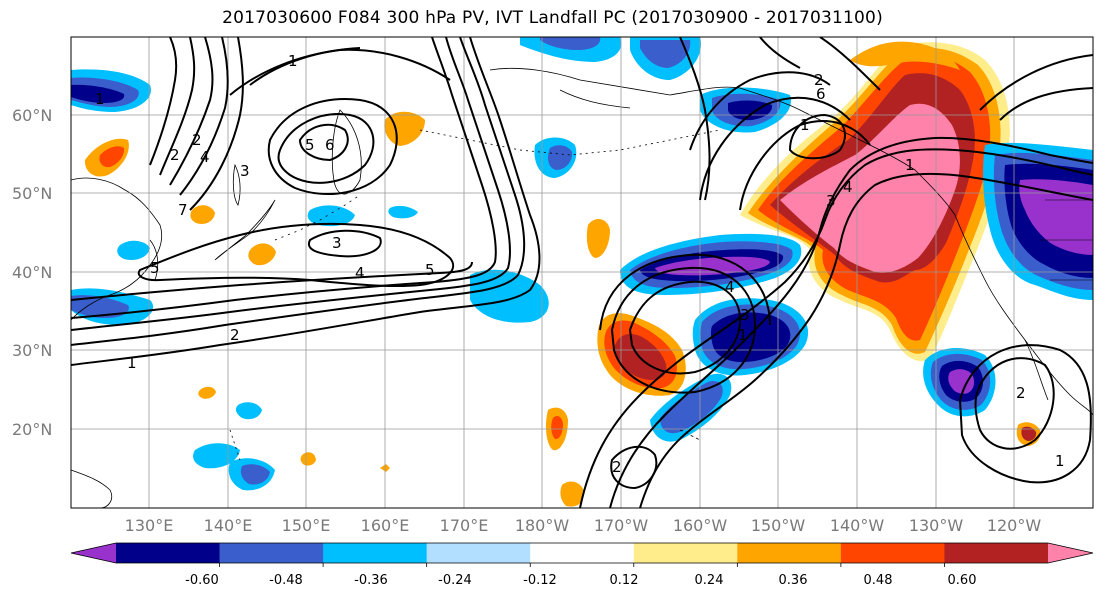 The height and width of the screenshot is (601, 1105). I want to click on lon-label: 170°W, so click(621, 525).